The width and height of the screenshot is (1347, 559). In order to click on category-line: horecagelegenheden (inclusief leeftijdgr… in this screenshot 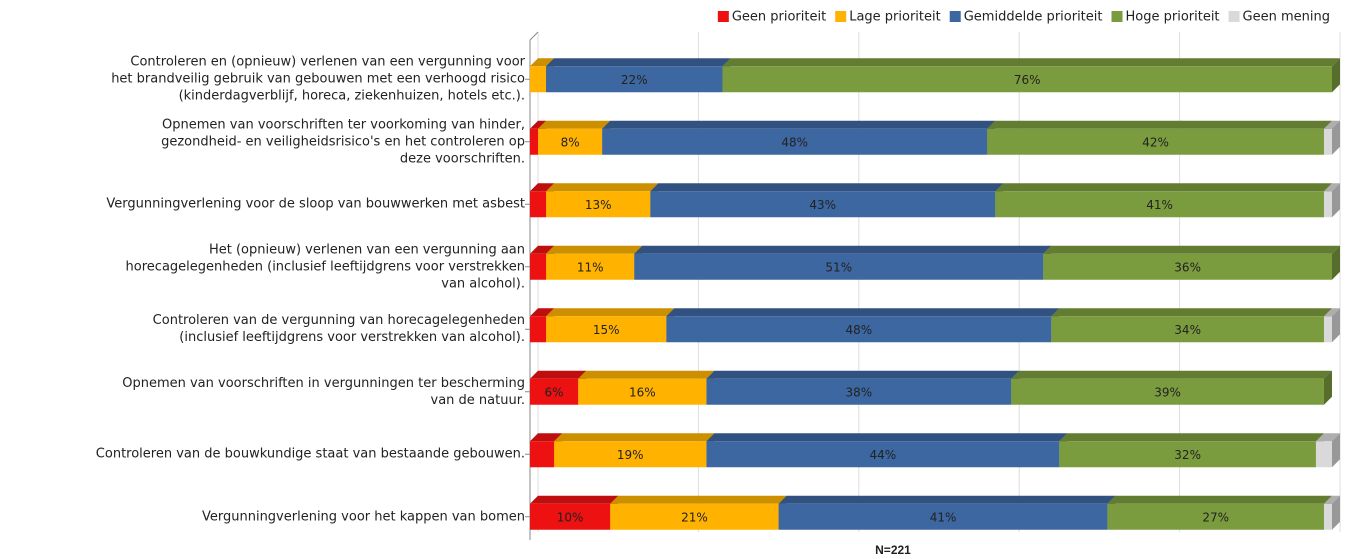, I will do `click(325, 267)`.